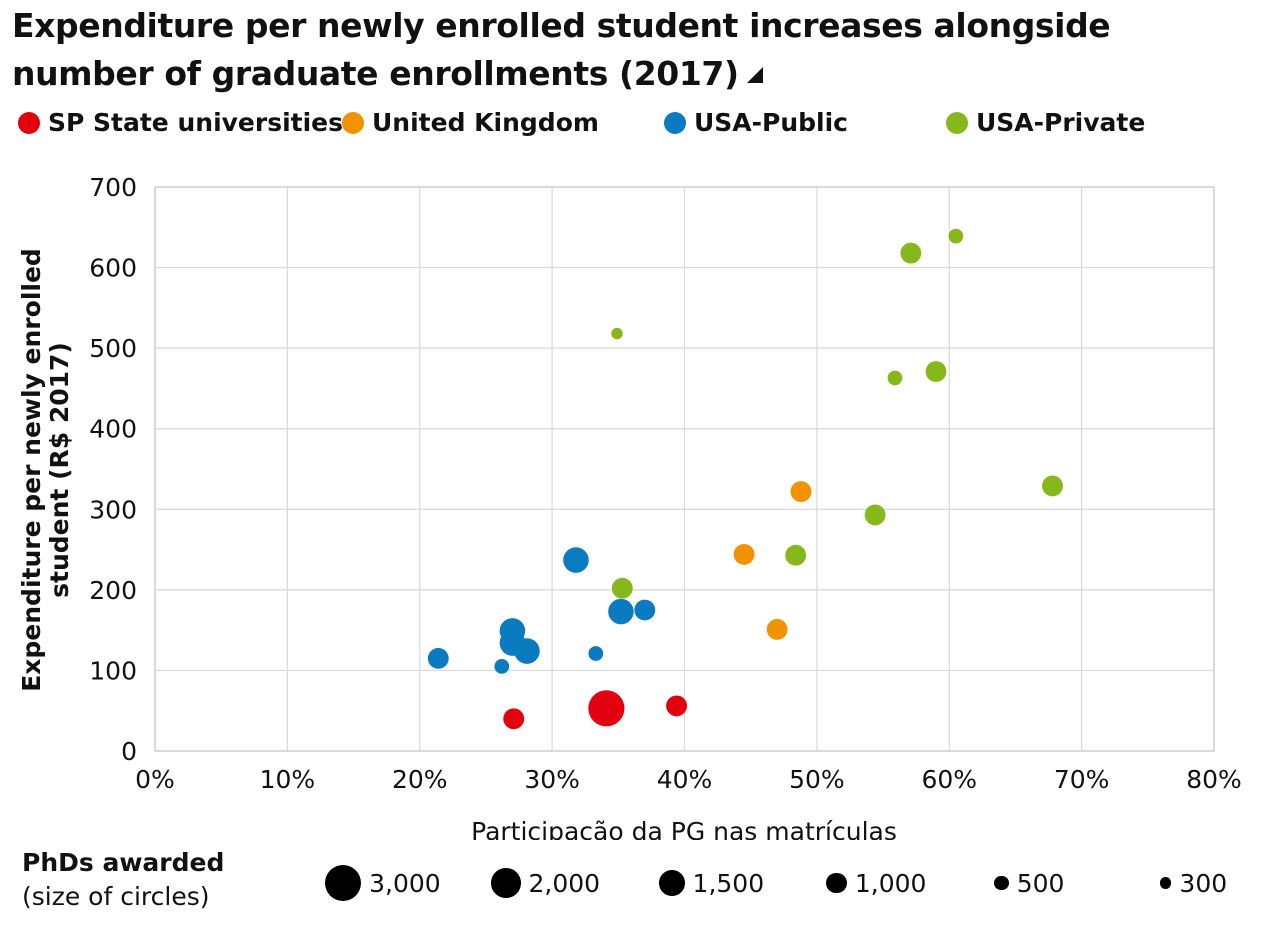  Describe the element at coordinates (1214, 779) in the screenshot. I see `x-tick-label: 80%` at that location.